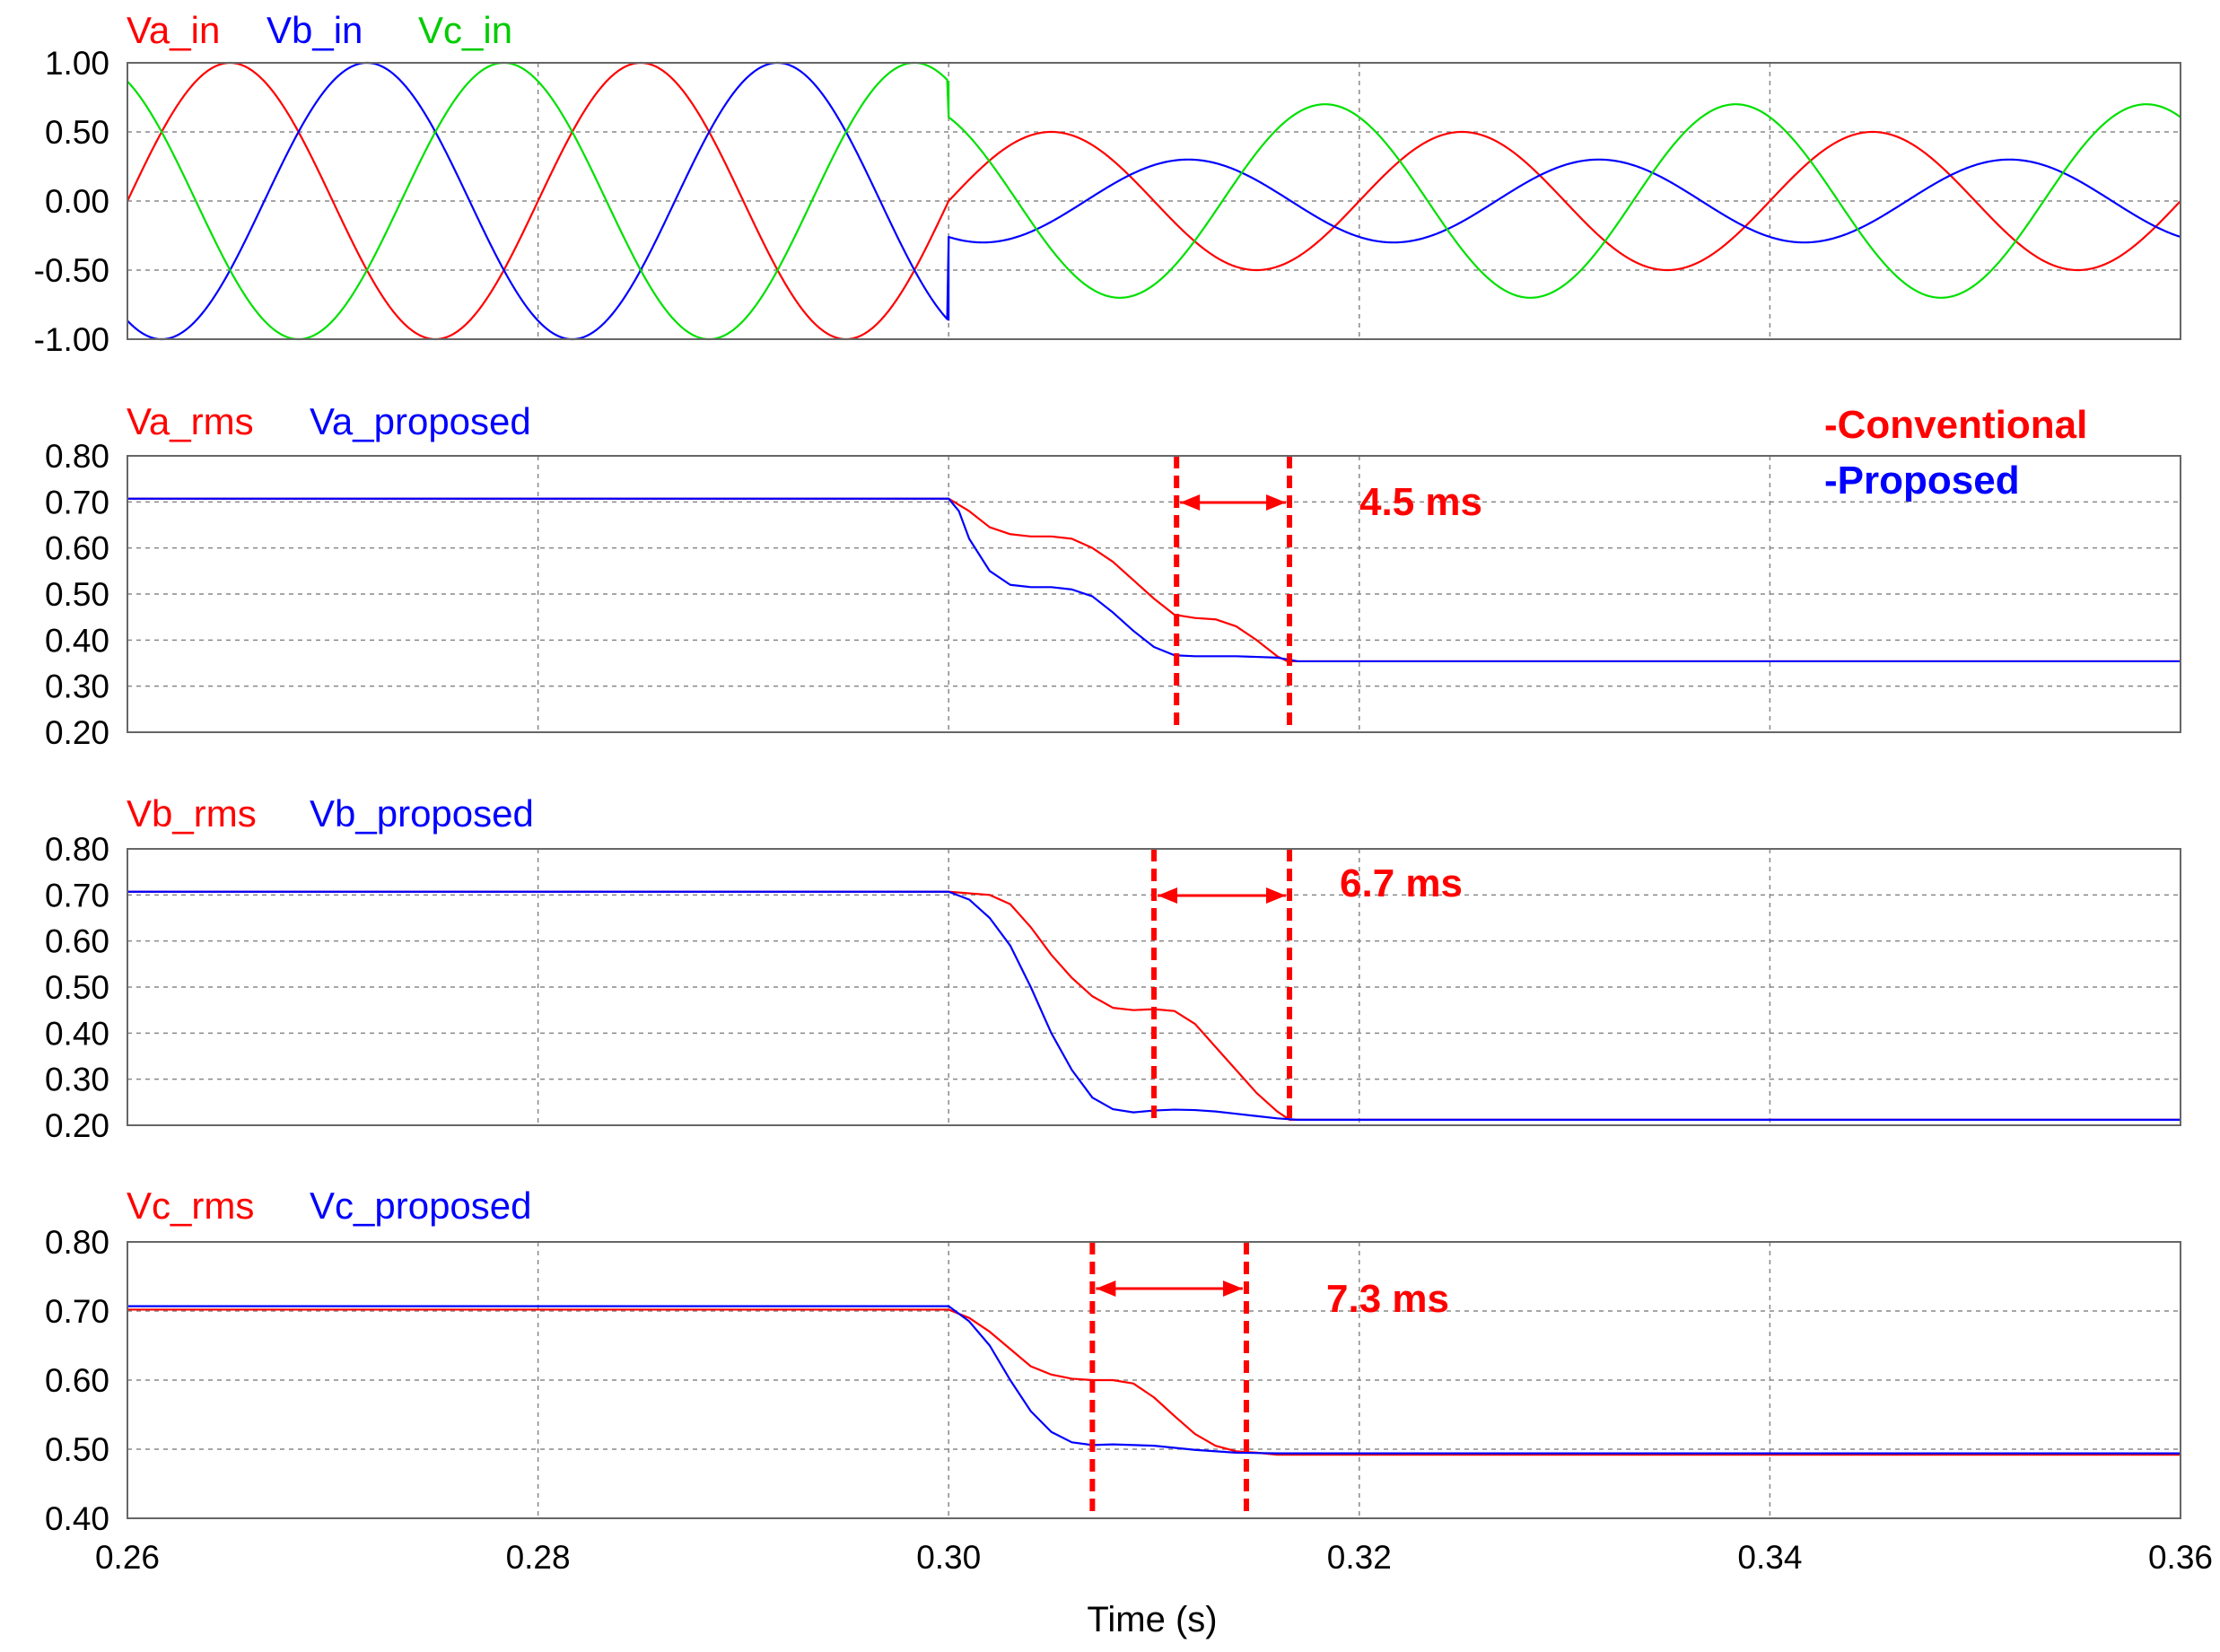  I want to click on panel-2-y-ticks: 0.80 0.70 0.60 0.50 0.40 0.30 0.20, so click(77, 594).